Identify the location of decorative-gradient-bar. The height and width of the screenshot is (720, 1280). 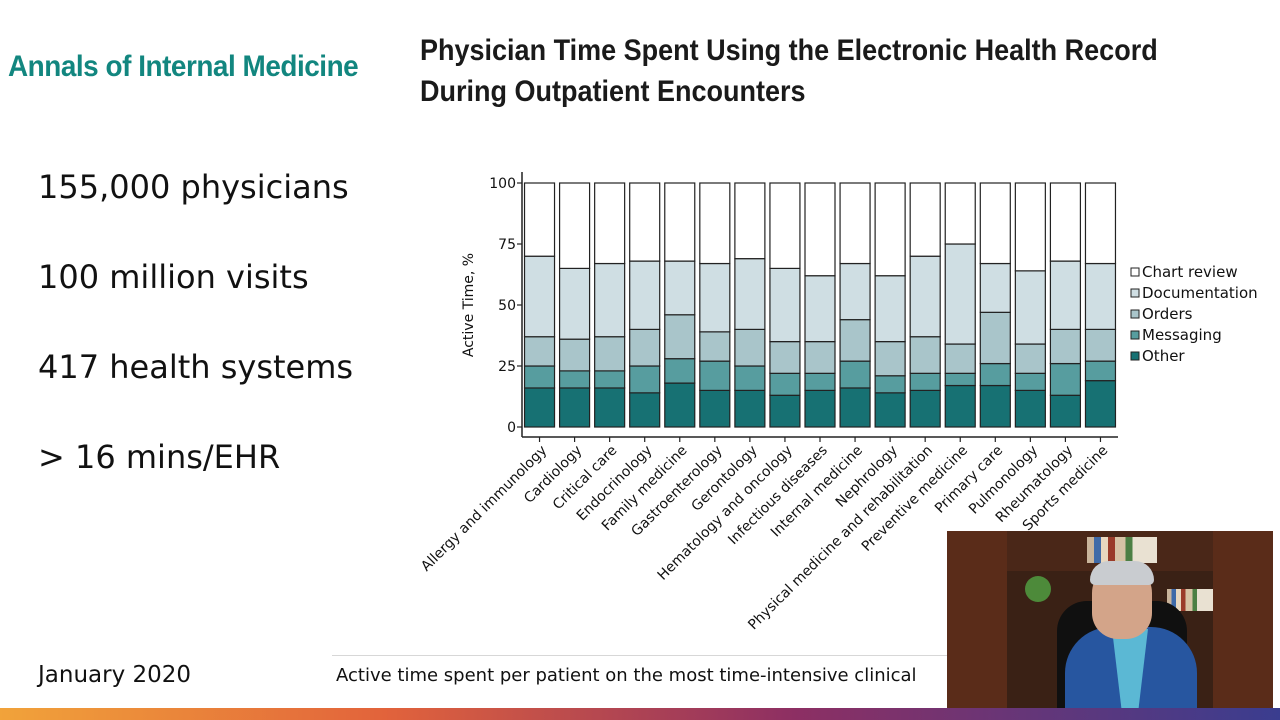
(640, 714).